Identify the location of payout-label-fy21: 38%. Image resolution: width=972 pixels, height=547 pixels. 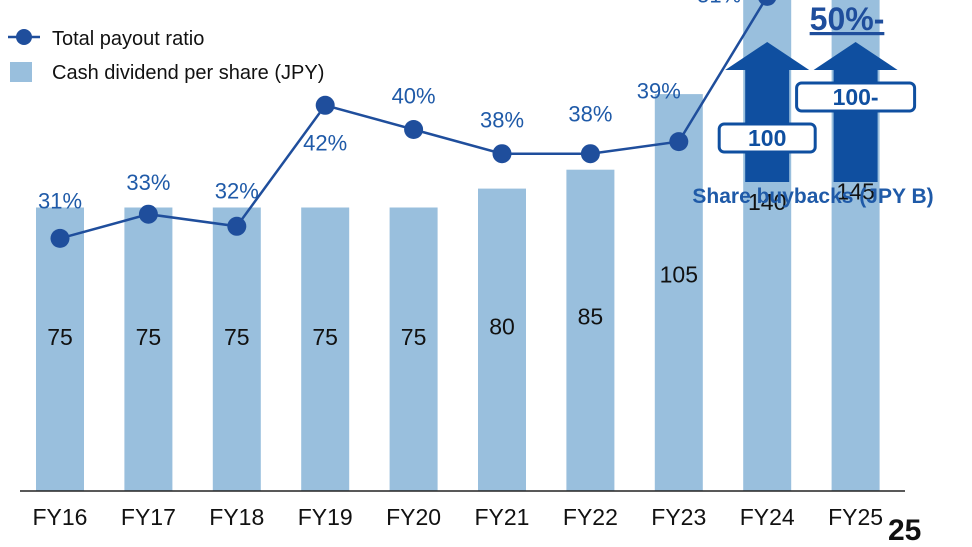
(502, 120).